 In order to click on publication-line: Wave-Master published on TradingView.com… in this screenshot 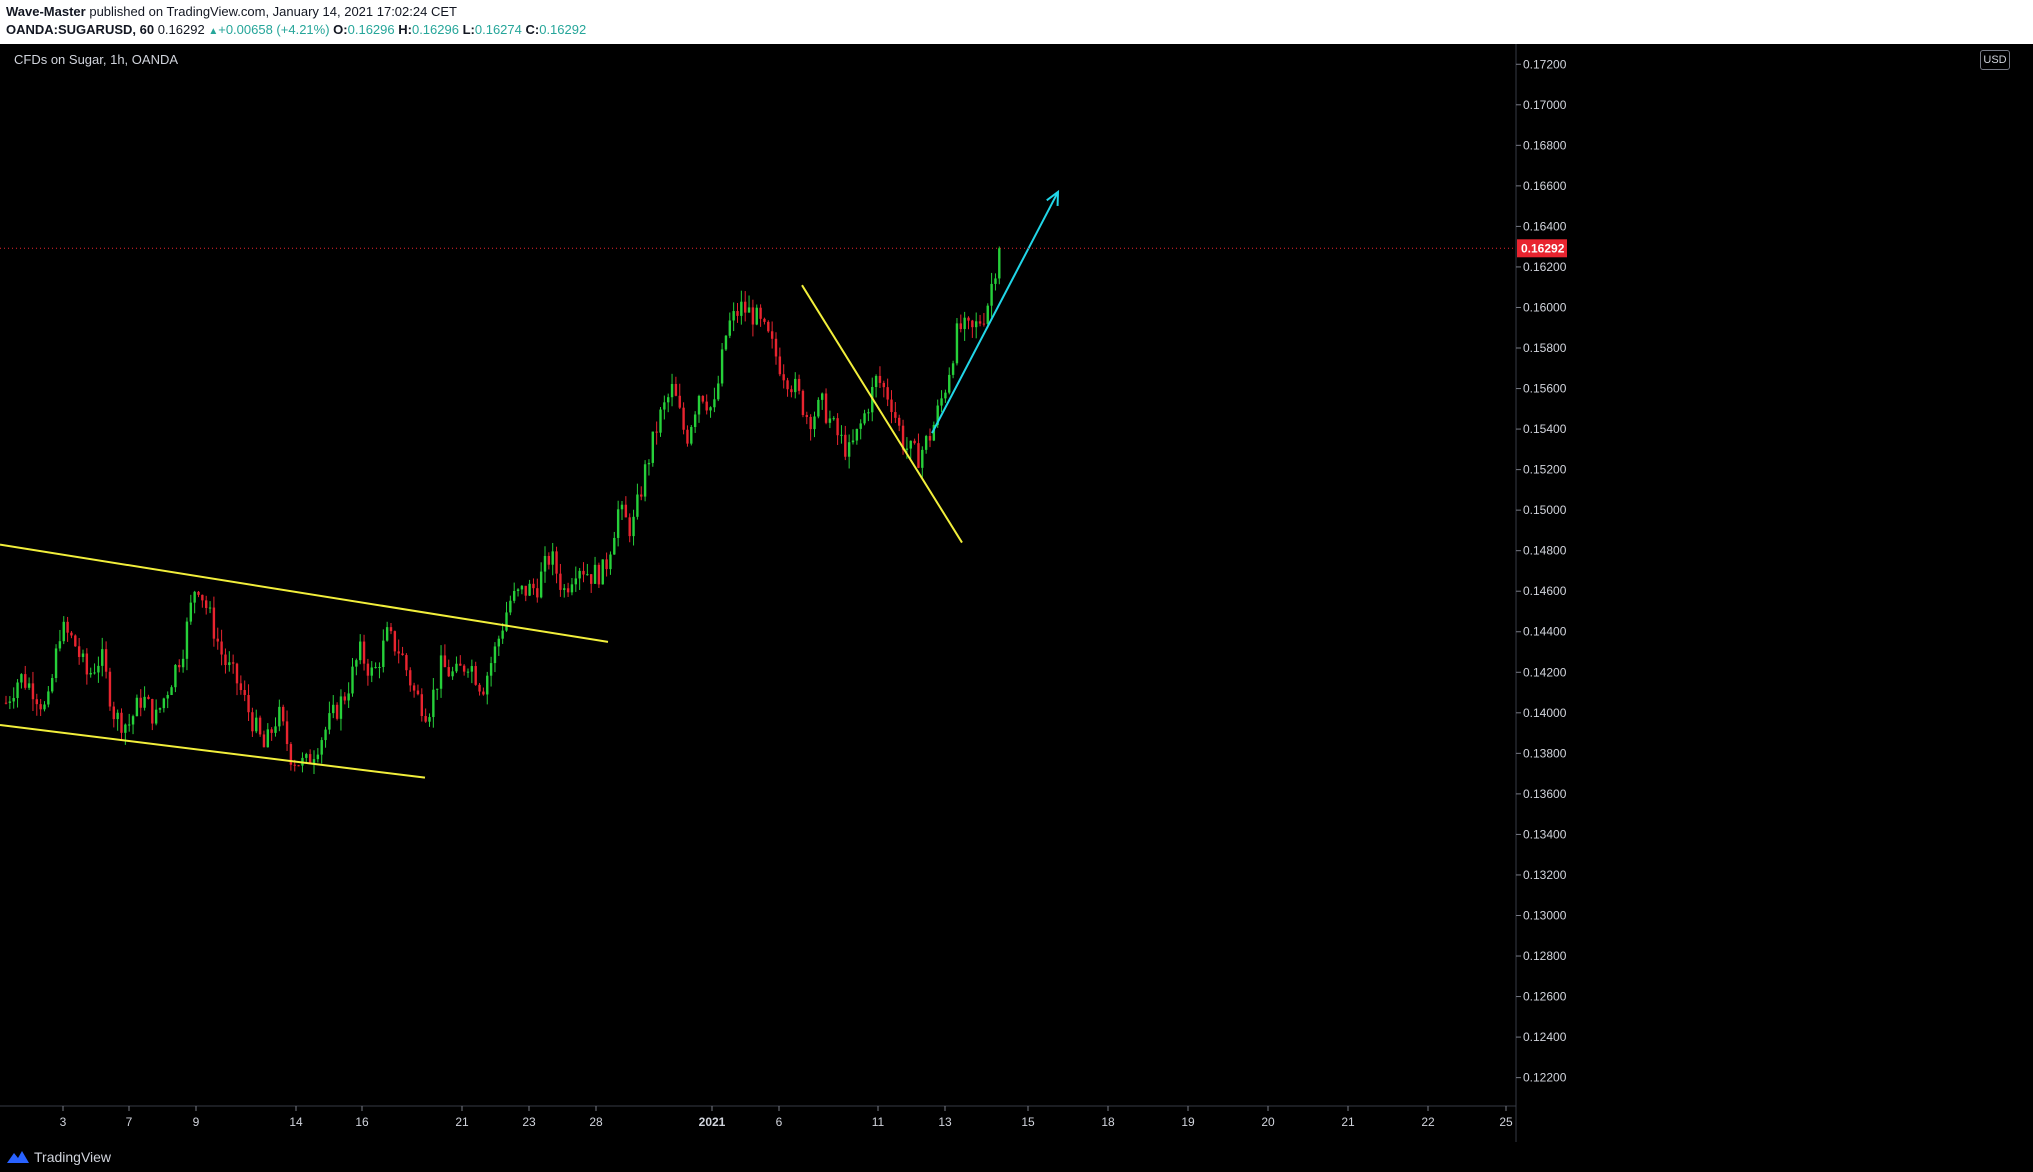, I will do `click(231, 11)`.